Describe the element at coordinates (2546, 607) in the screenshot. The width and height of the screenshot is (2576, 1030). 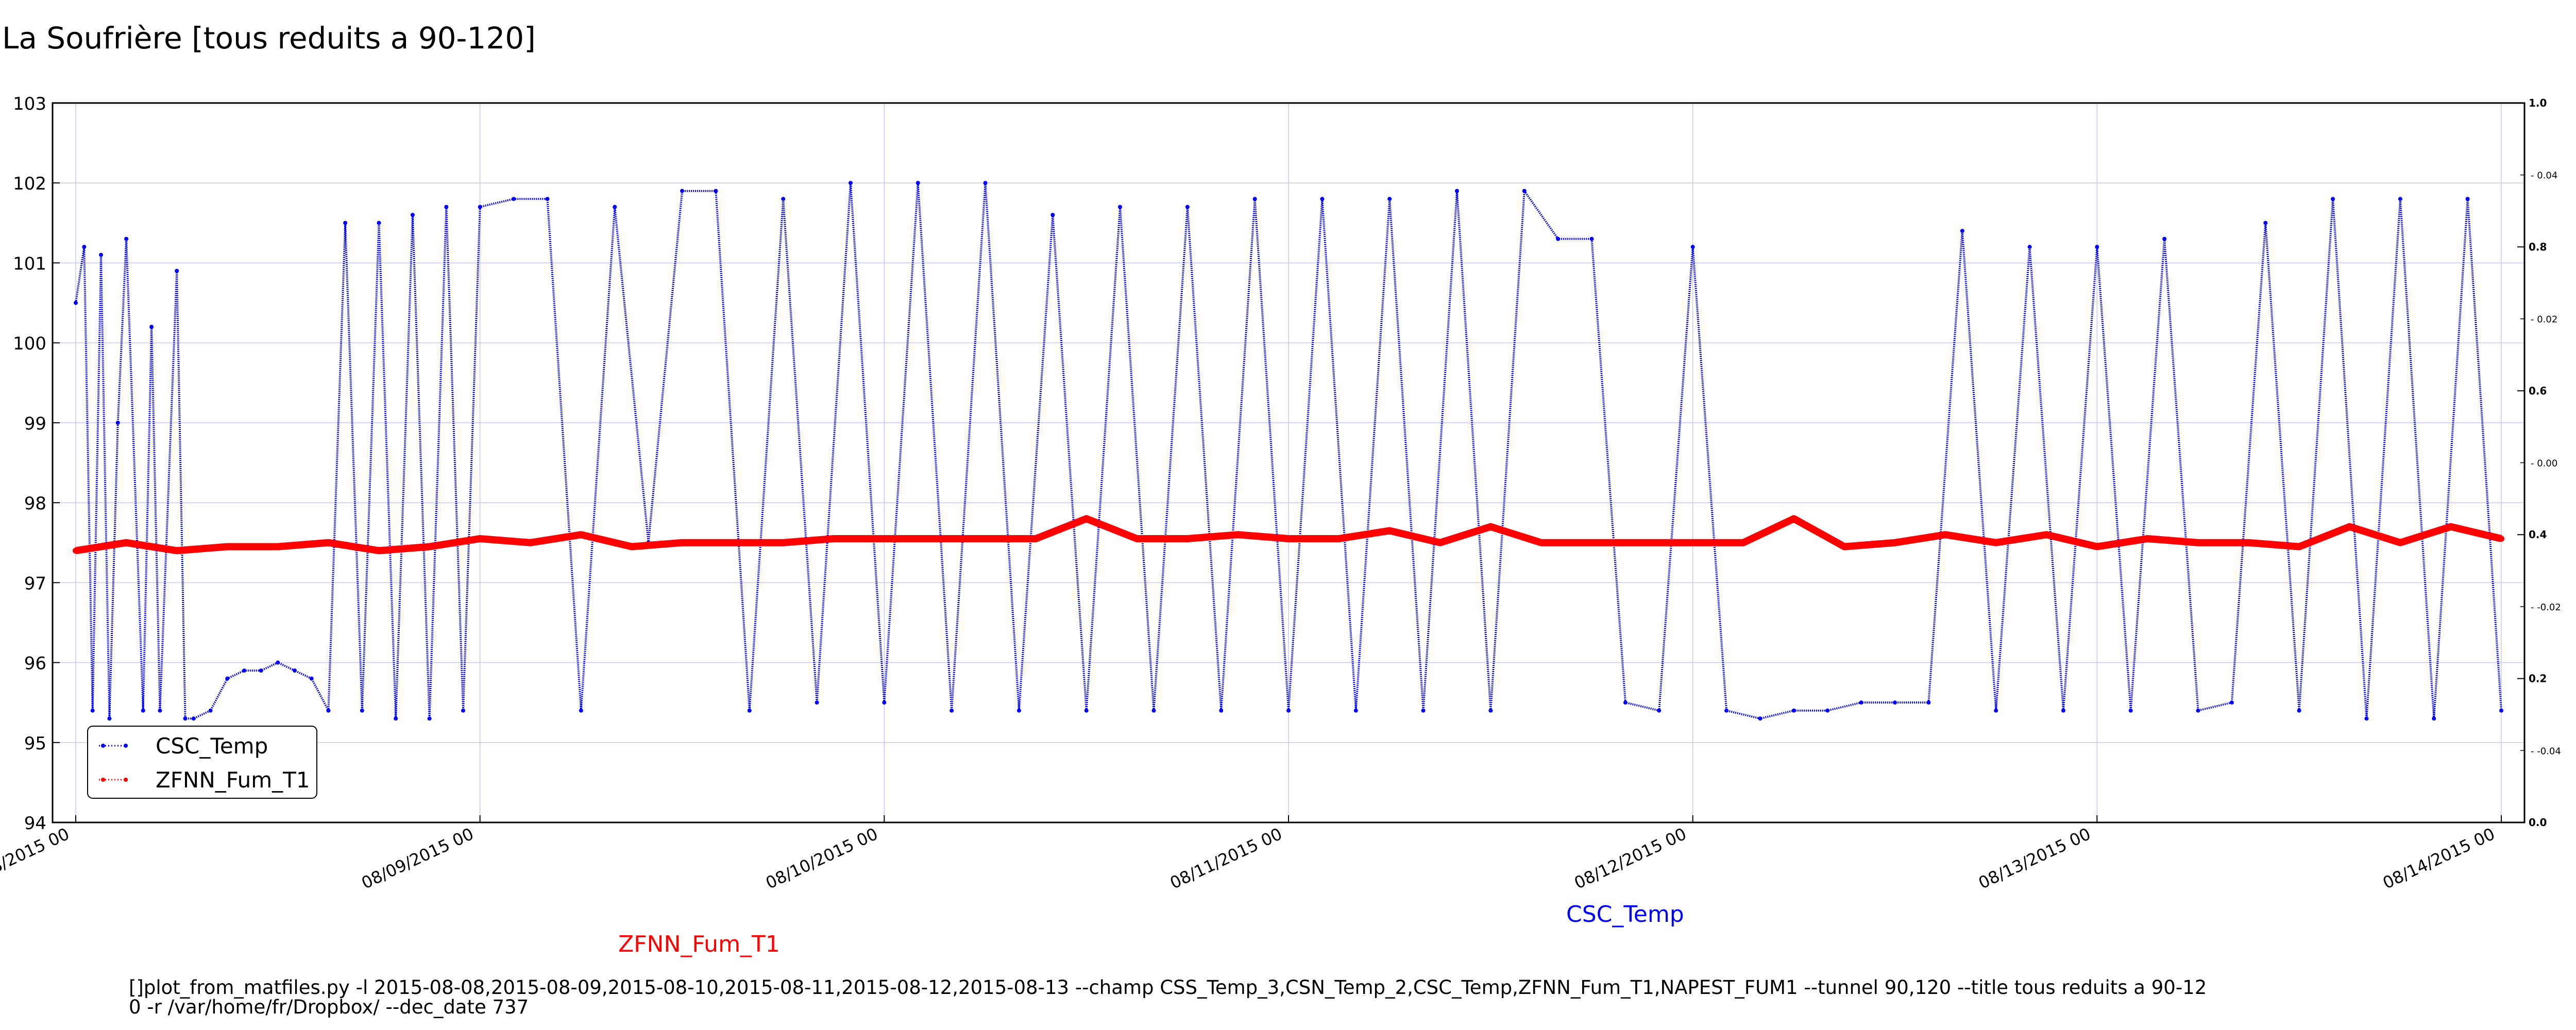
I see `y-minor-tick-label: - -0.02` at that location.